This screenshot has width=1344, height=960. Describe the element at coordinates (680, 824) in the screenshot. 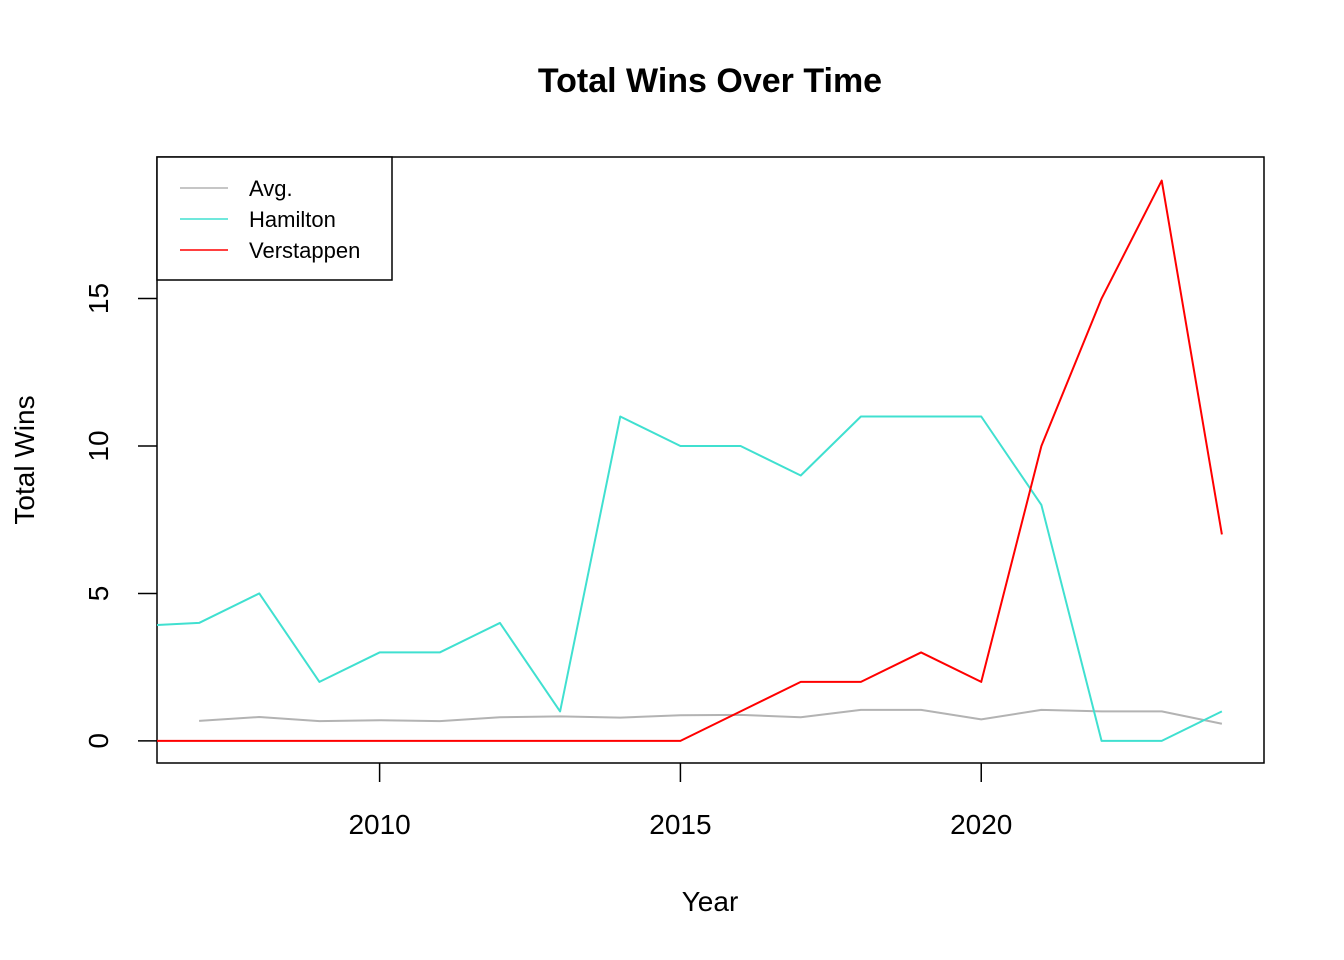

I see `x-tick-label: 2015` at that location.